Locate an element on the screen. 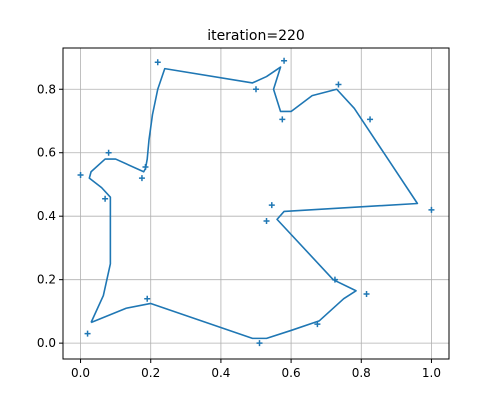  y-tick-label: 0.8 is located at coordinates (46, 89).